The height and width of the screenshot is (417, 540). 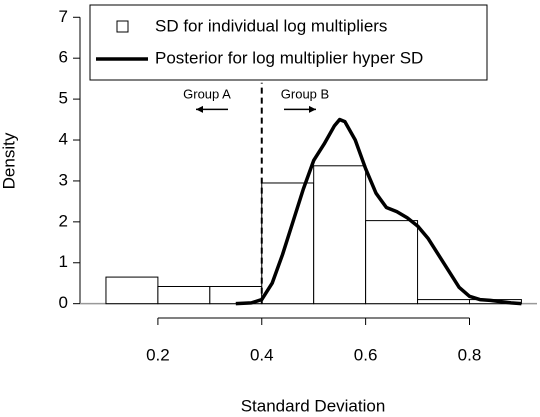 I want to click on x-tick-label: 0.4, so click(x=262, y=354).